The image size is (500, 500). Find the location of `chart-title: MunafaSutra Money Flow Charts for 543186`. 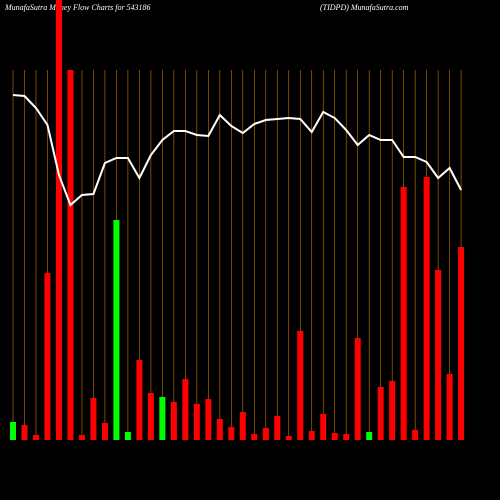

chart-title: MunafaSutra Money Flow Charts for 543186 is located at coordinates (77, 7).